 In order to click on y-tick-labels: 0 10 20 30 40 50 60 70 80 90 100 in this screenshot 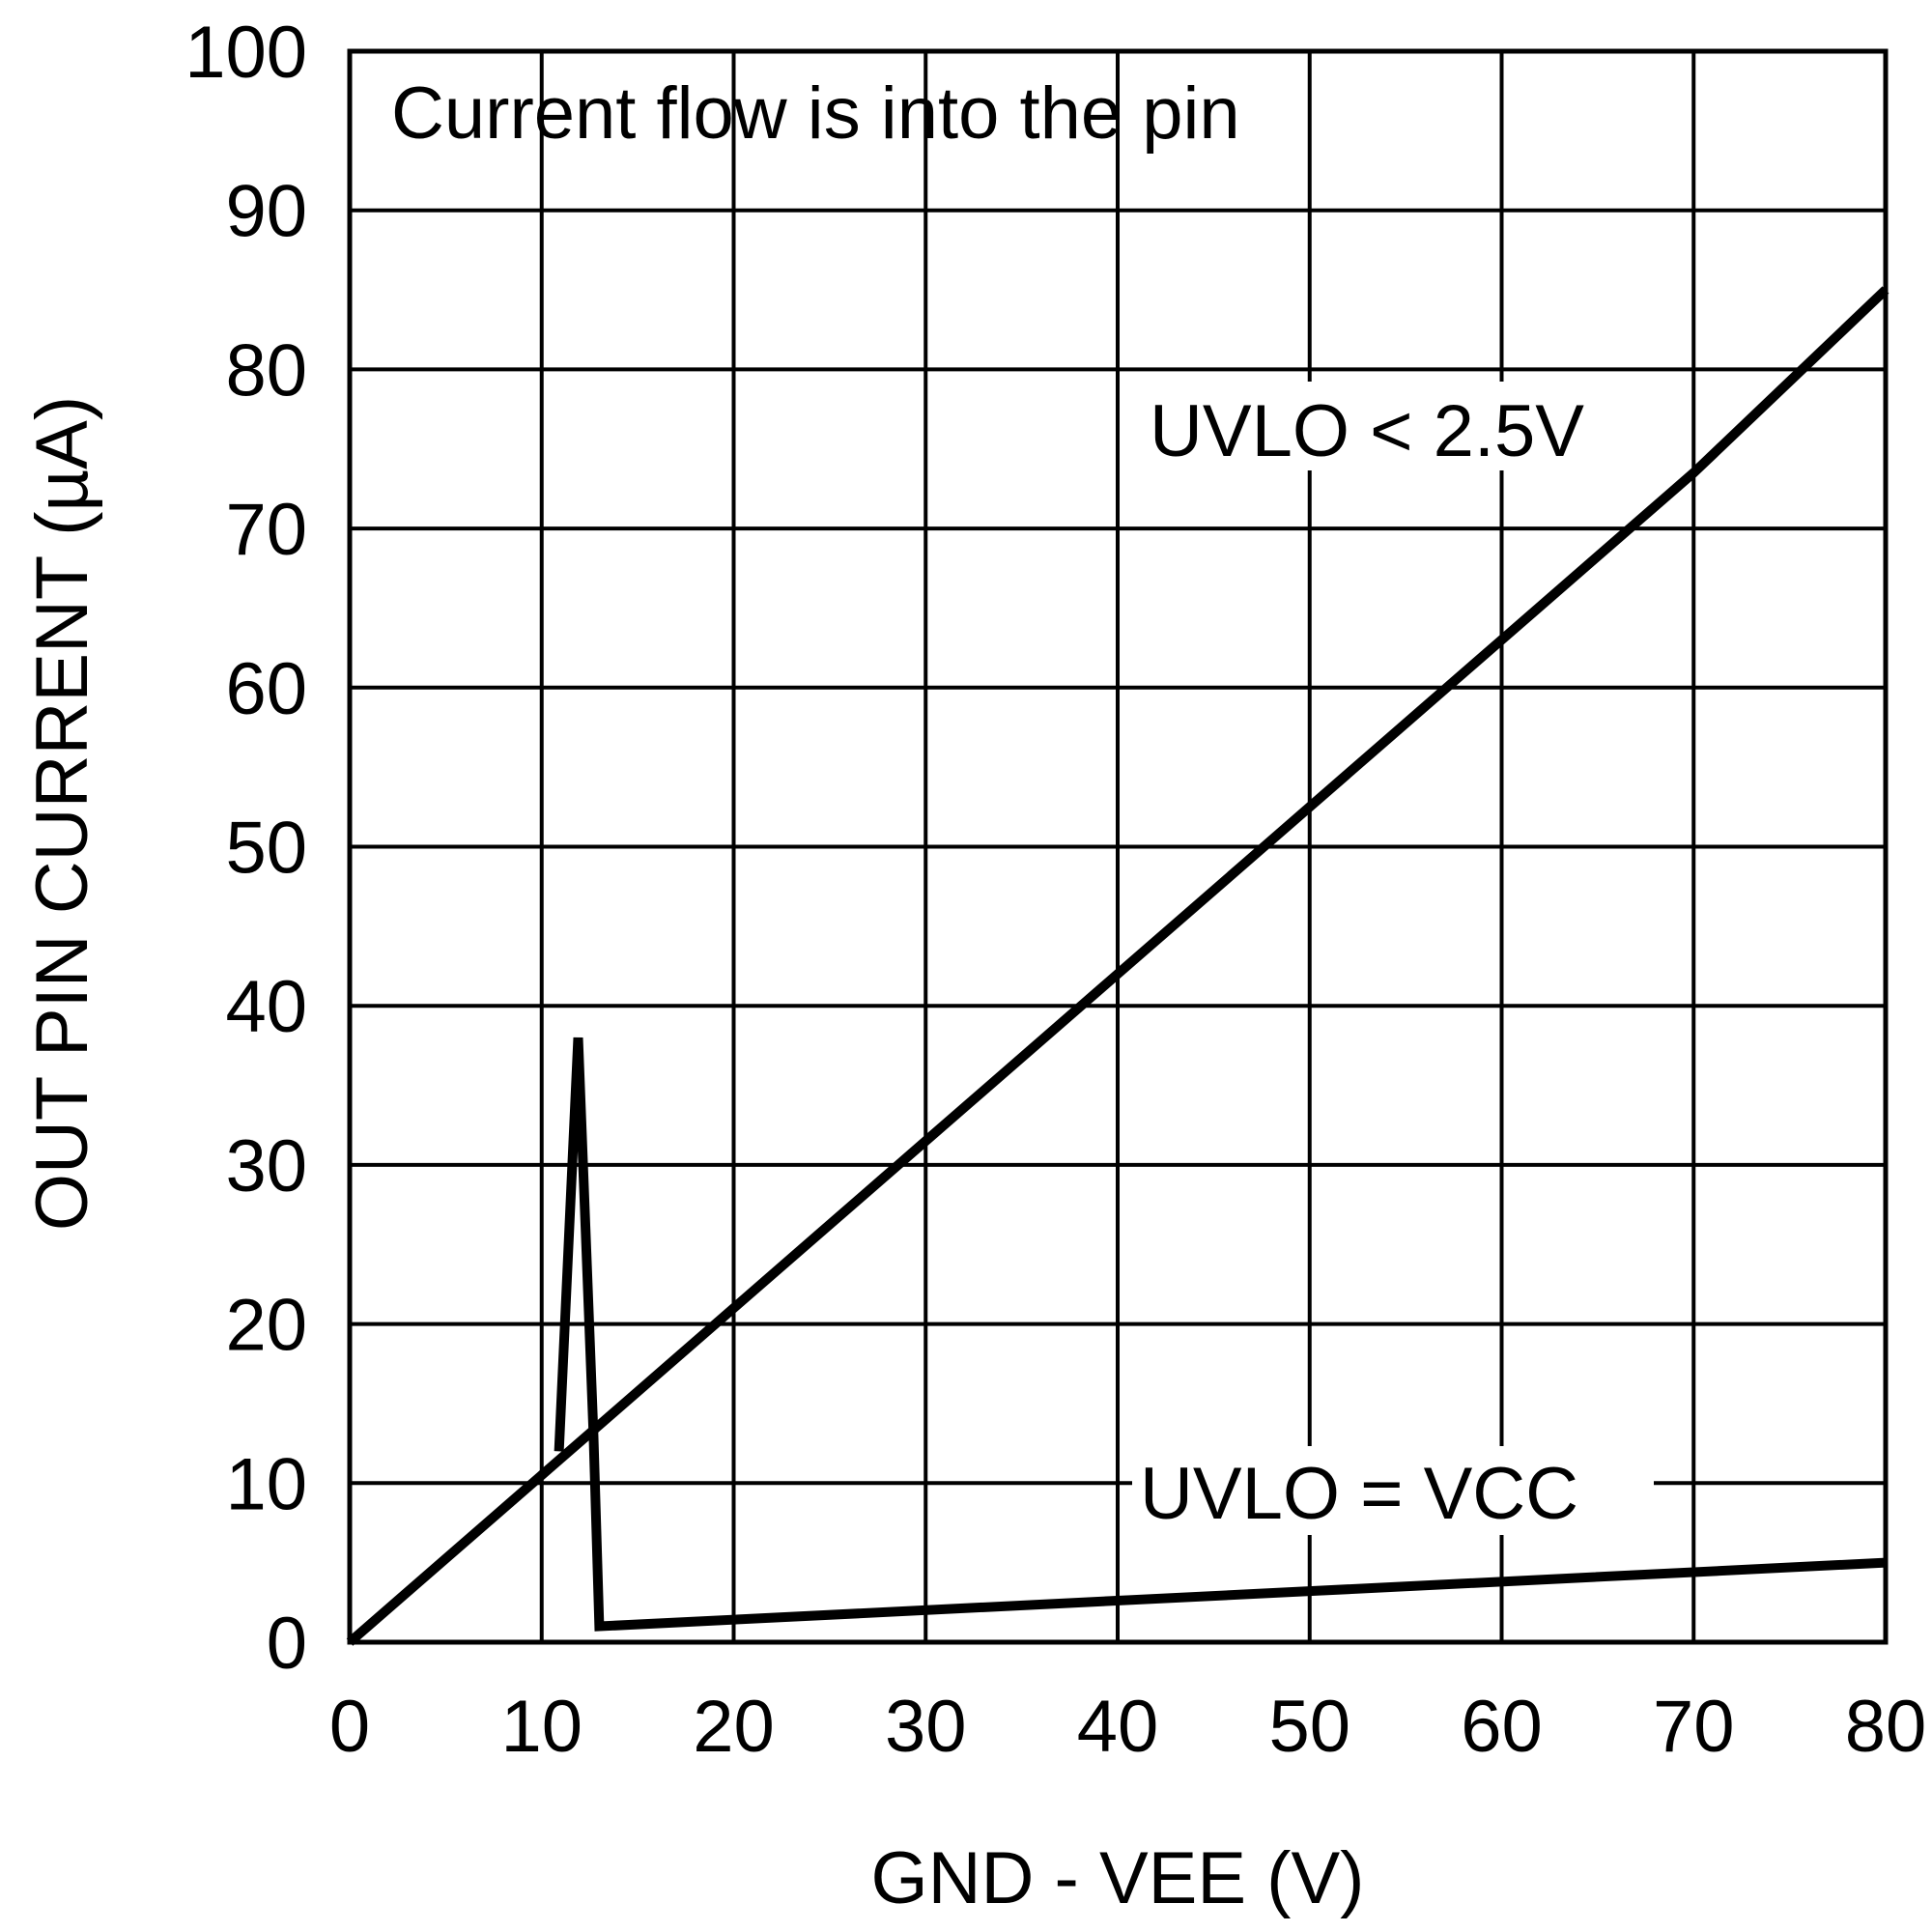, I will do `click(246, 848)`.